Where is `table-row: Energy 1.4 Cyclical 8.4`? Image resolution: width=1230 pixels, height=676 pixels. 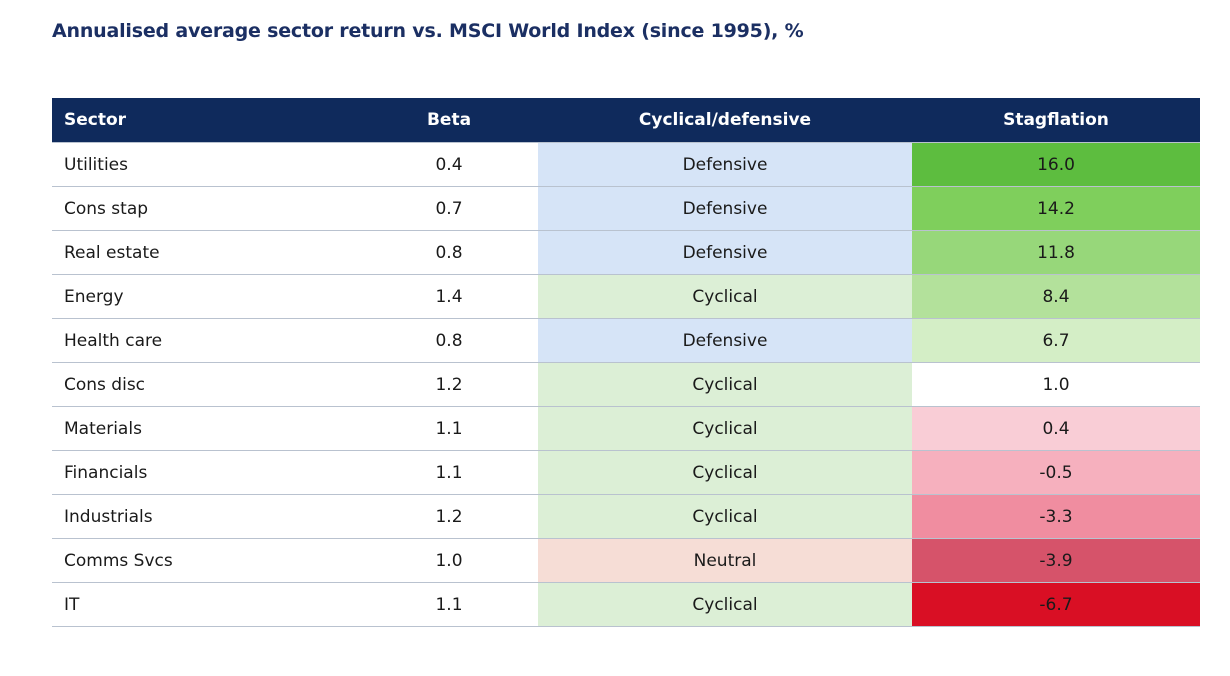
table-row: Energy 1.4 Cyclical 8.4 is located at coordinates (626, 296).